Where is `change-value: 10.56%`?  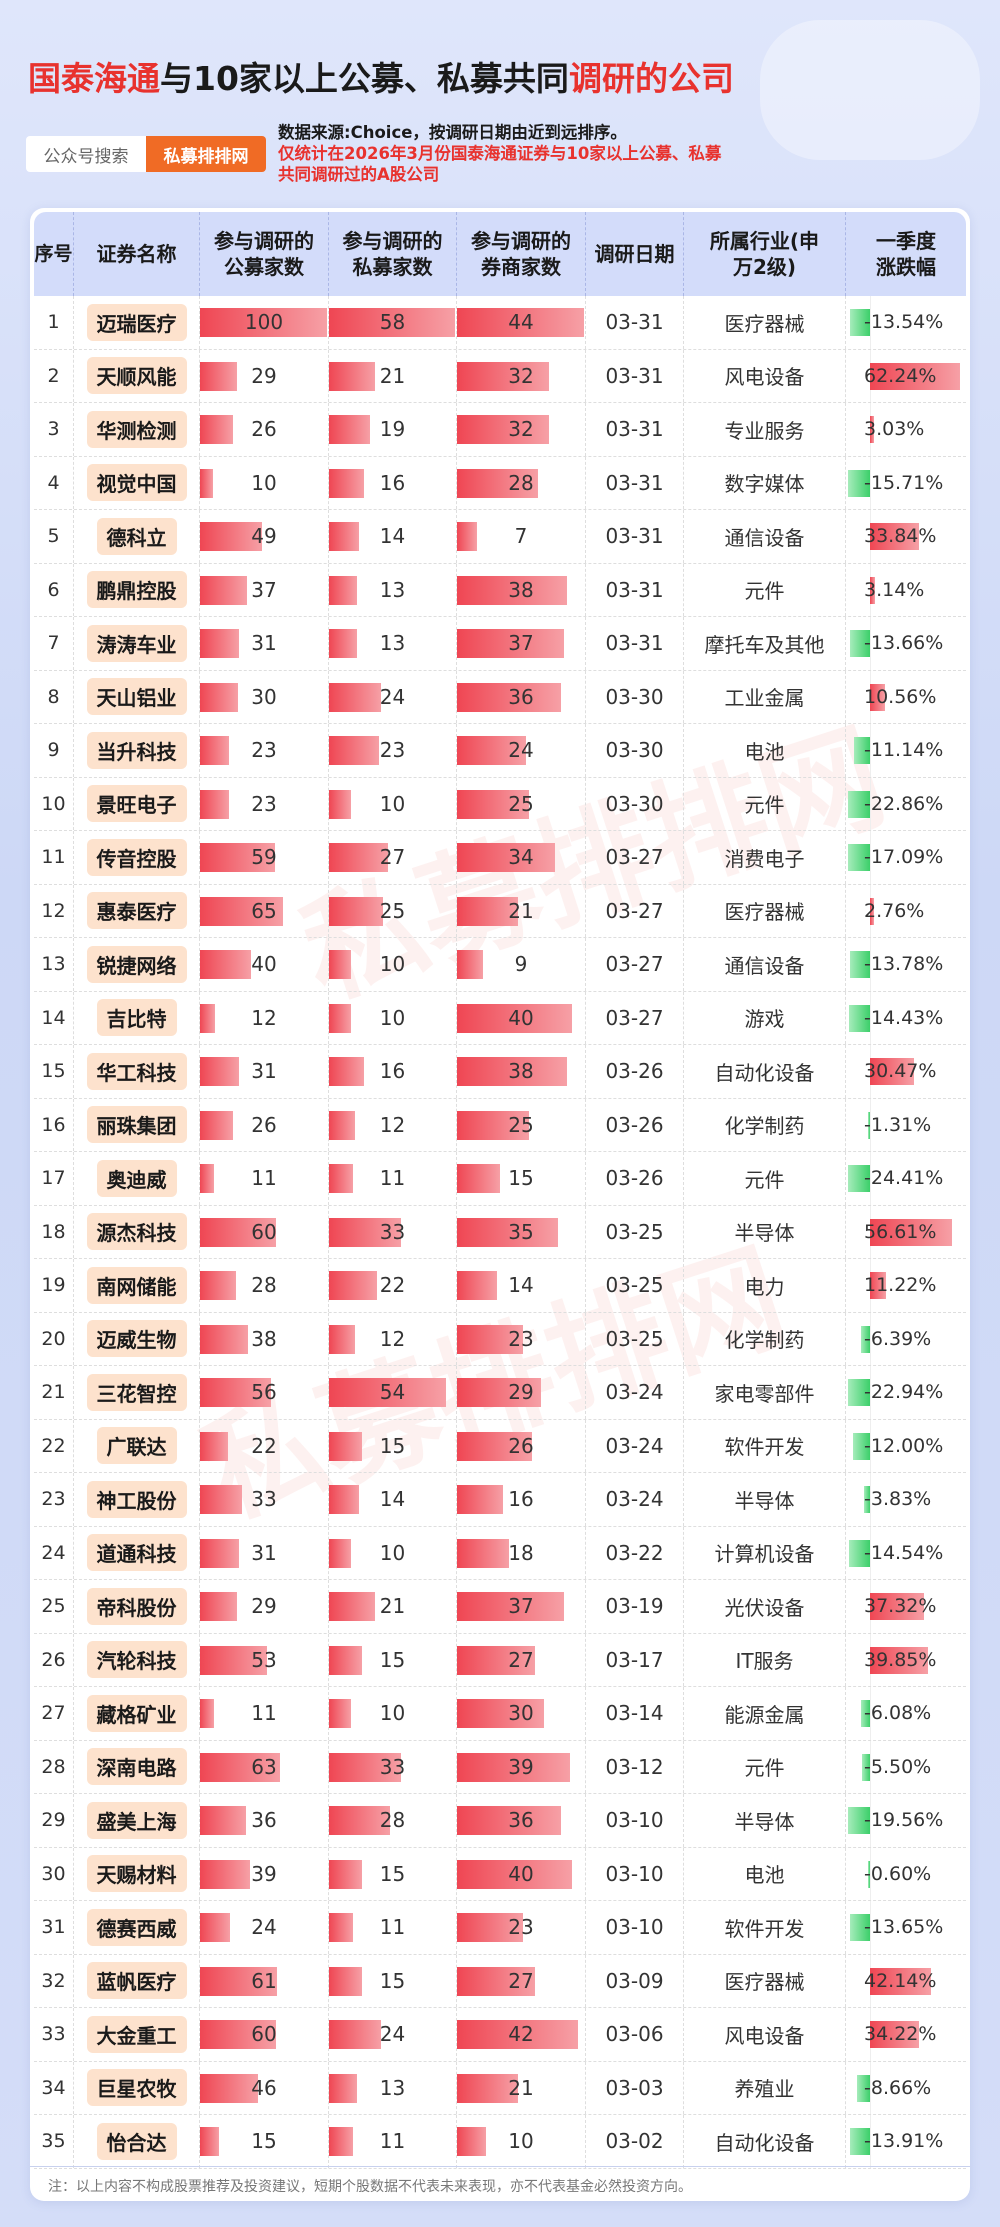 change-value: 10.56% is located at coordinates (900, 696).